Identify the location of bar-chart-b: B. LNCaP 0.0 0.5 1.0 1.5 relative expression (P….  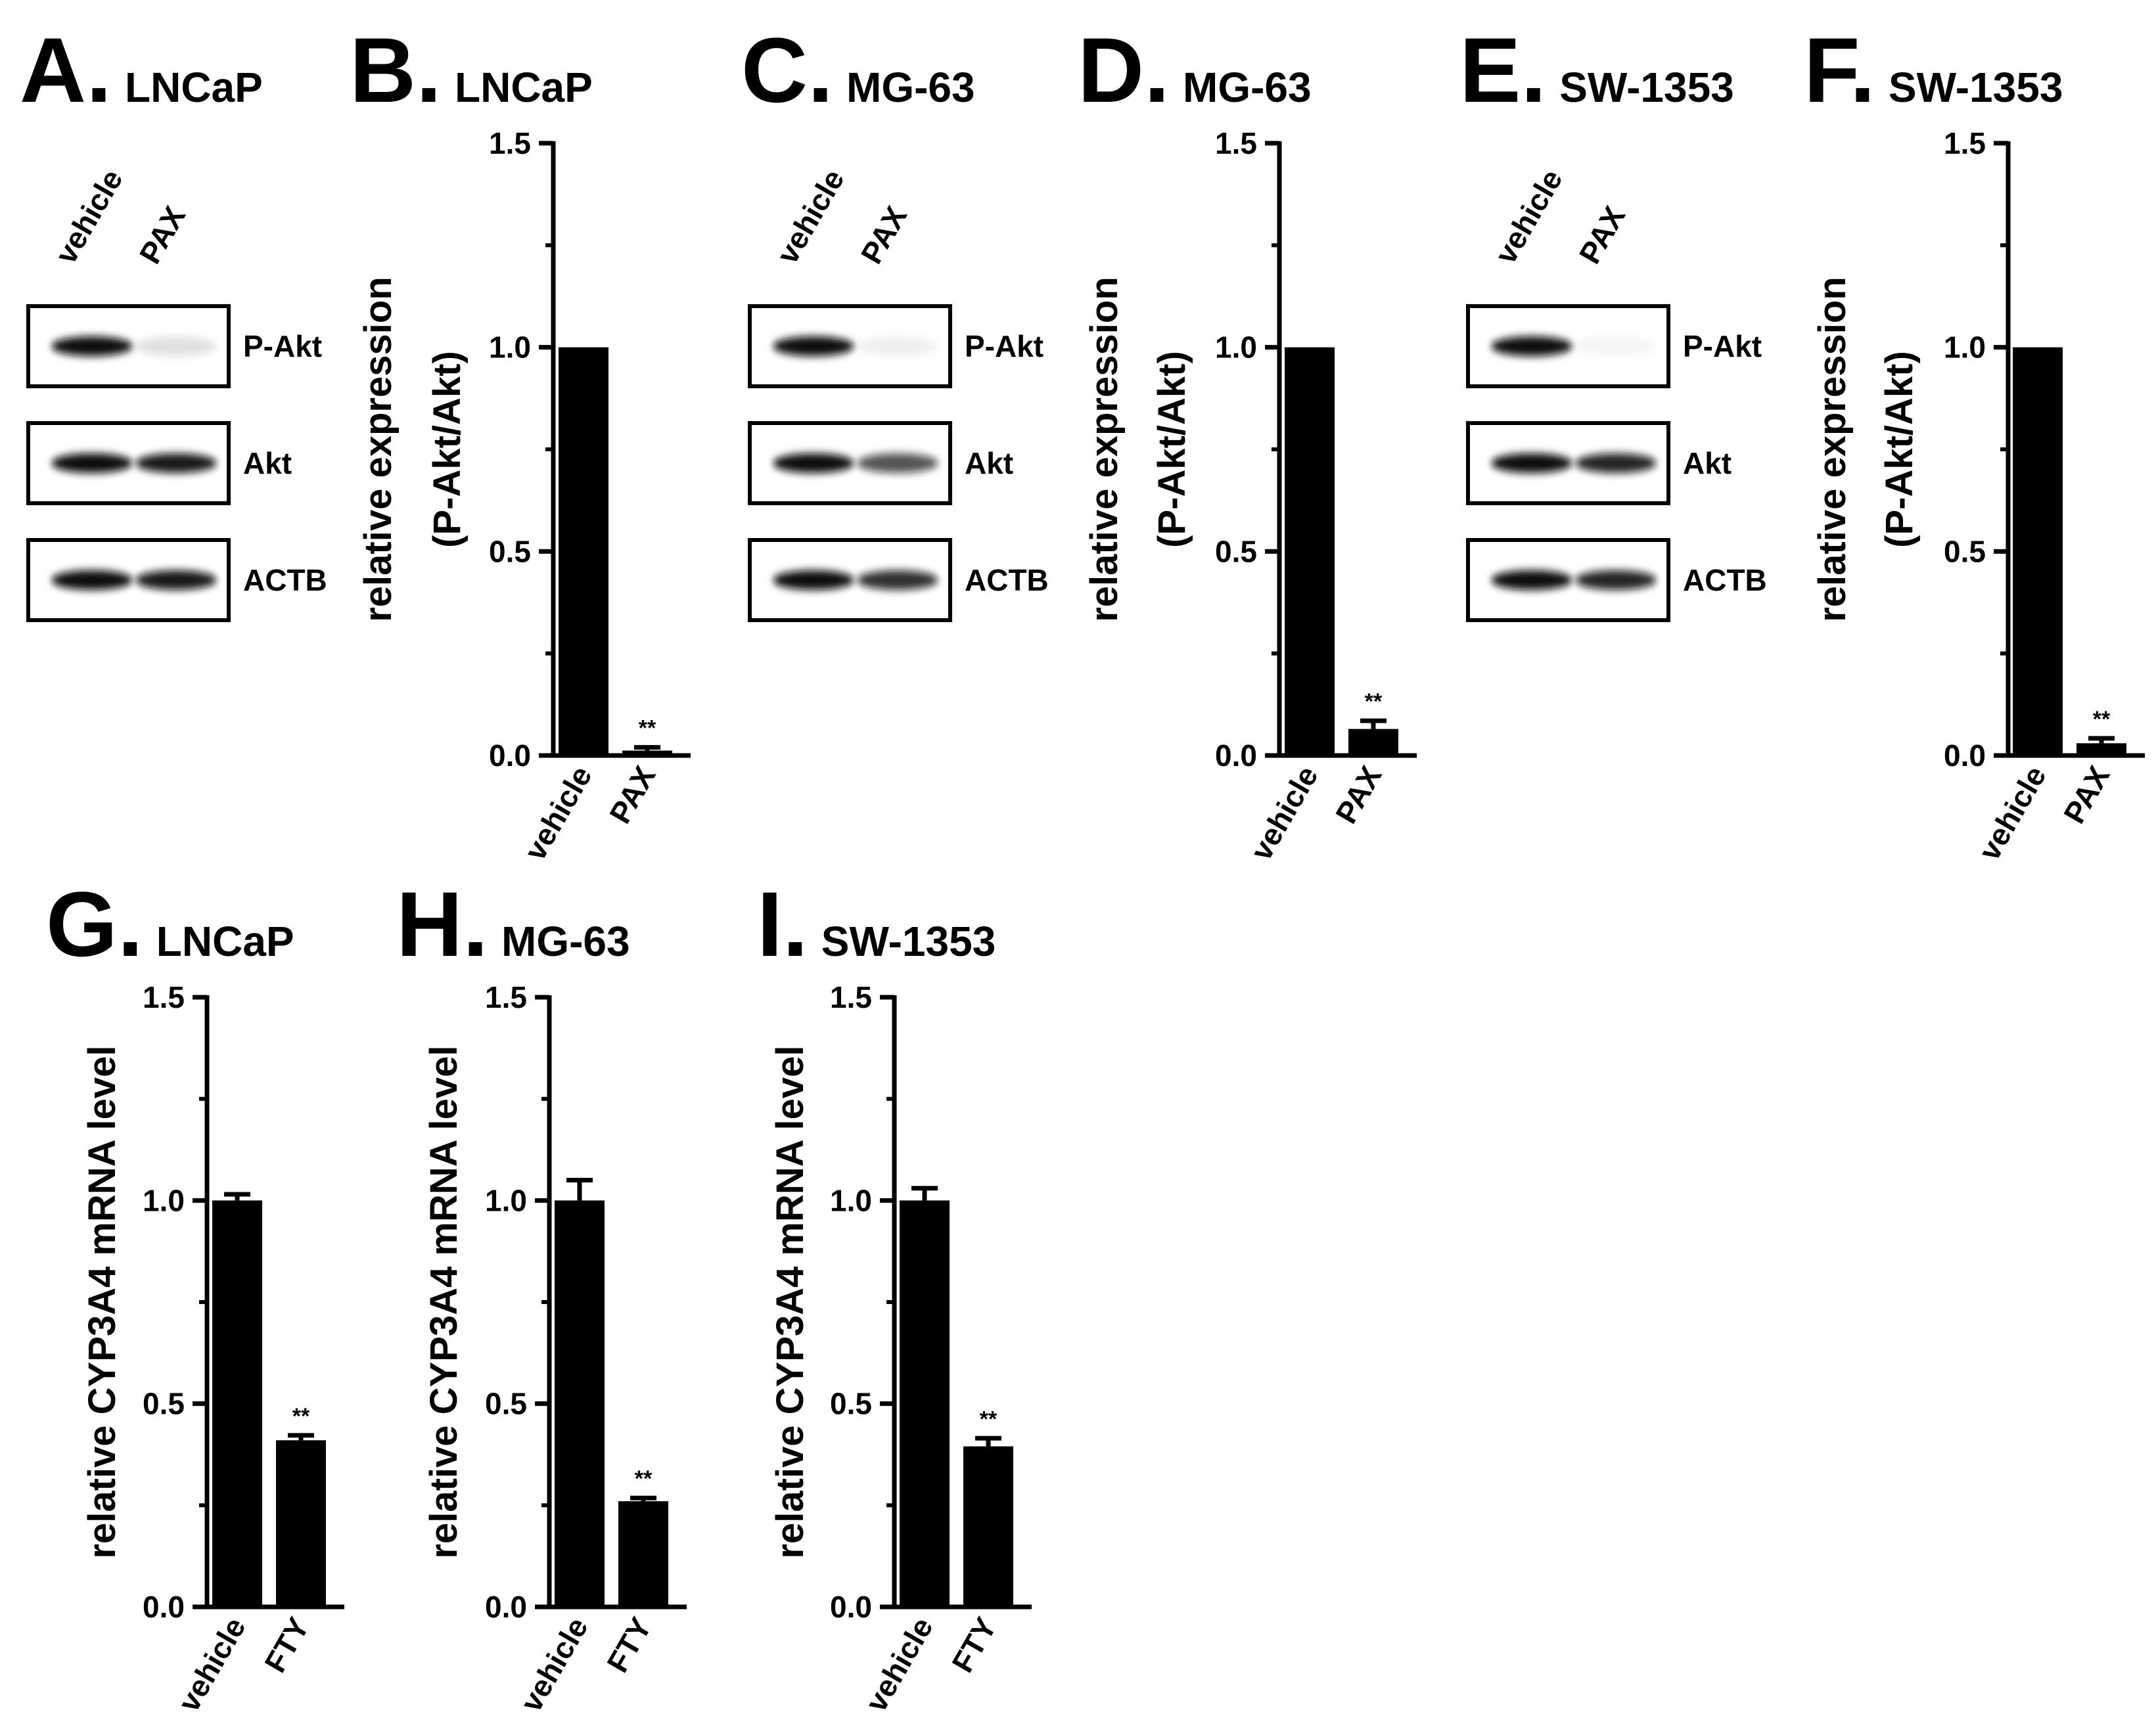
(520, 442).